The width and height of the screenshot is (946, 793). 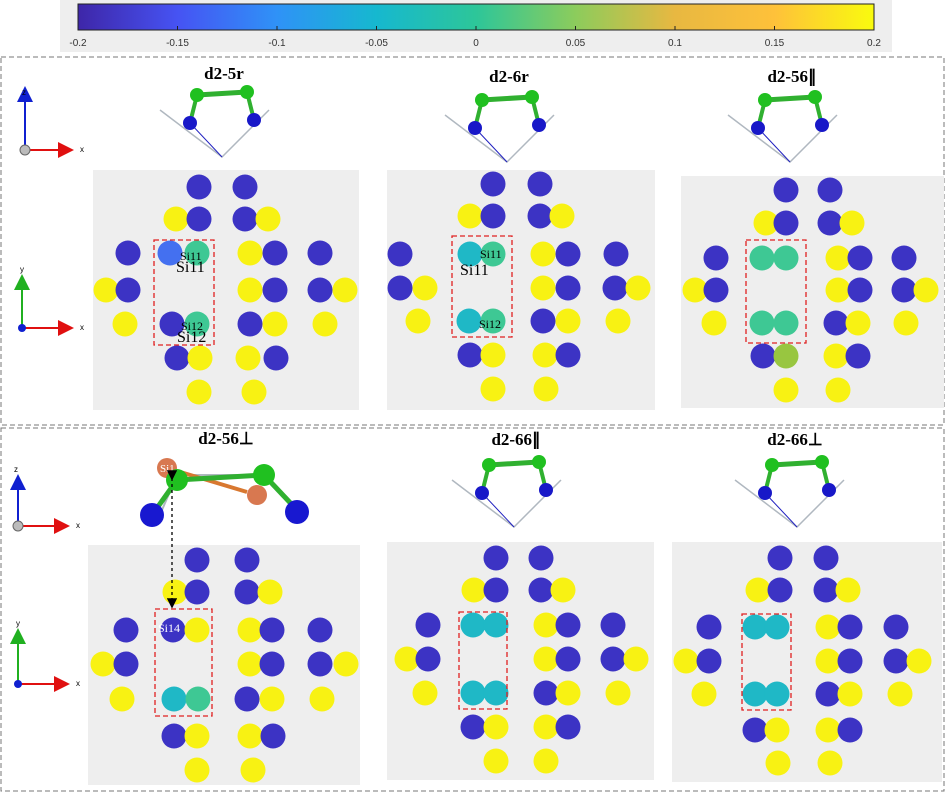 I want to click on site-label-si11: Si11, so click(x=191, y=256).